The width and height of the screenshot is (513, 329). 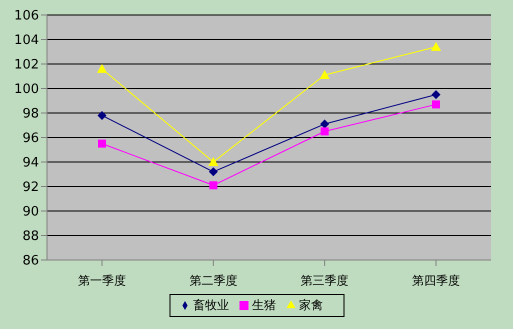 I want to click on y-tick-label: 92, so click(x=30, y=188).